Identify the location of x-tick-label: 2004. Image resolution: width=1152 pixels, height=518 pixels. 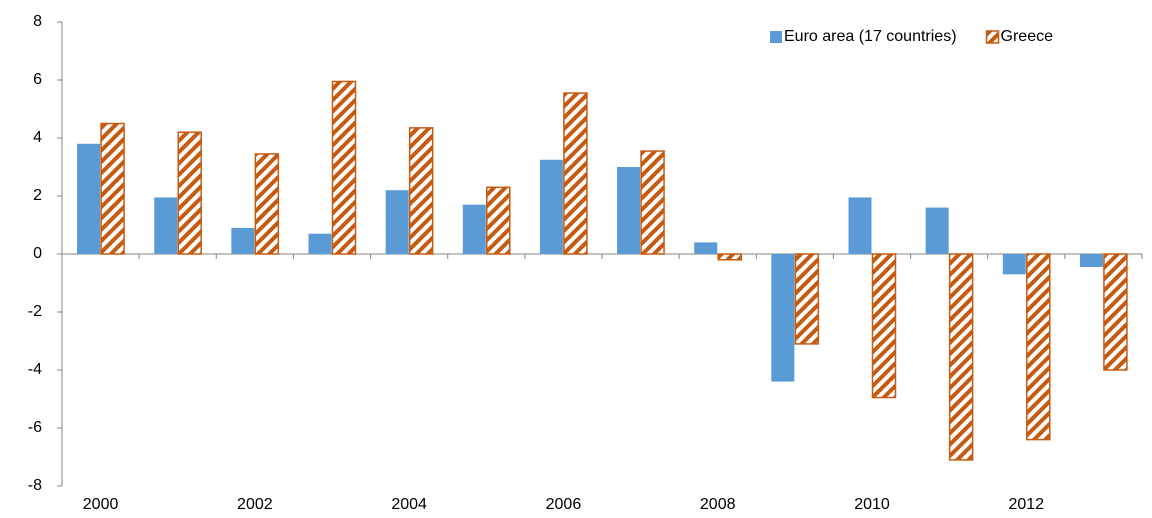
(409, 504).